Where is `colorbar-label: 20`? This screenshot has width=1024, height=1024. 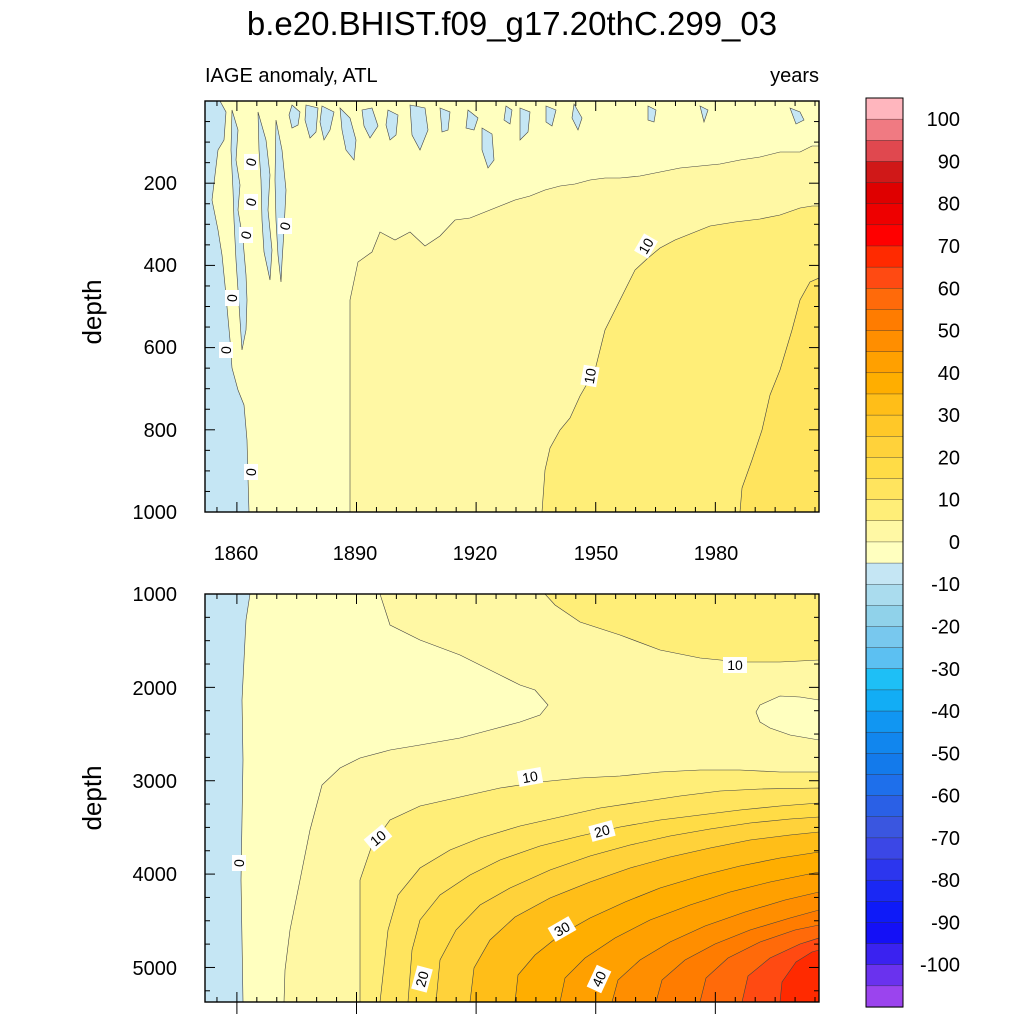
colorbar-label: 20 is located at coordinates (949, 458).